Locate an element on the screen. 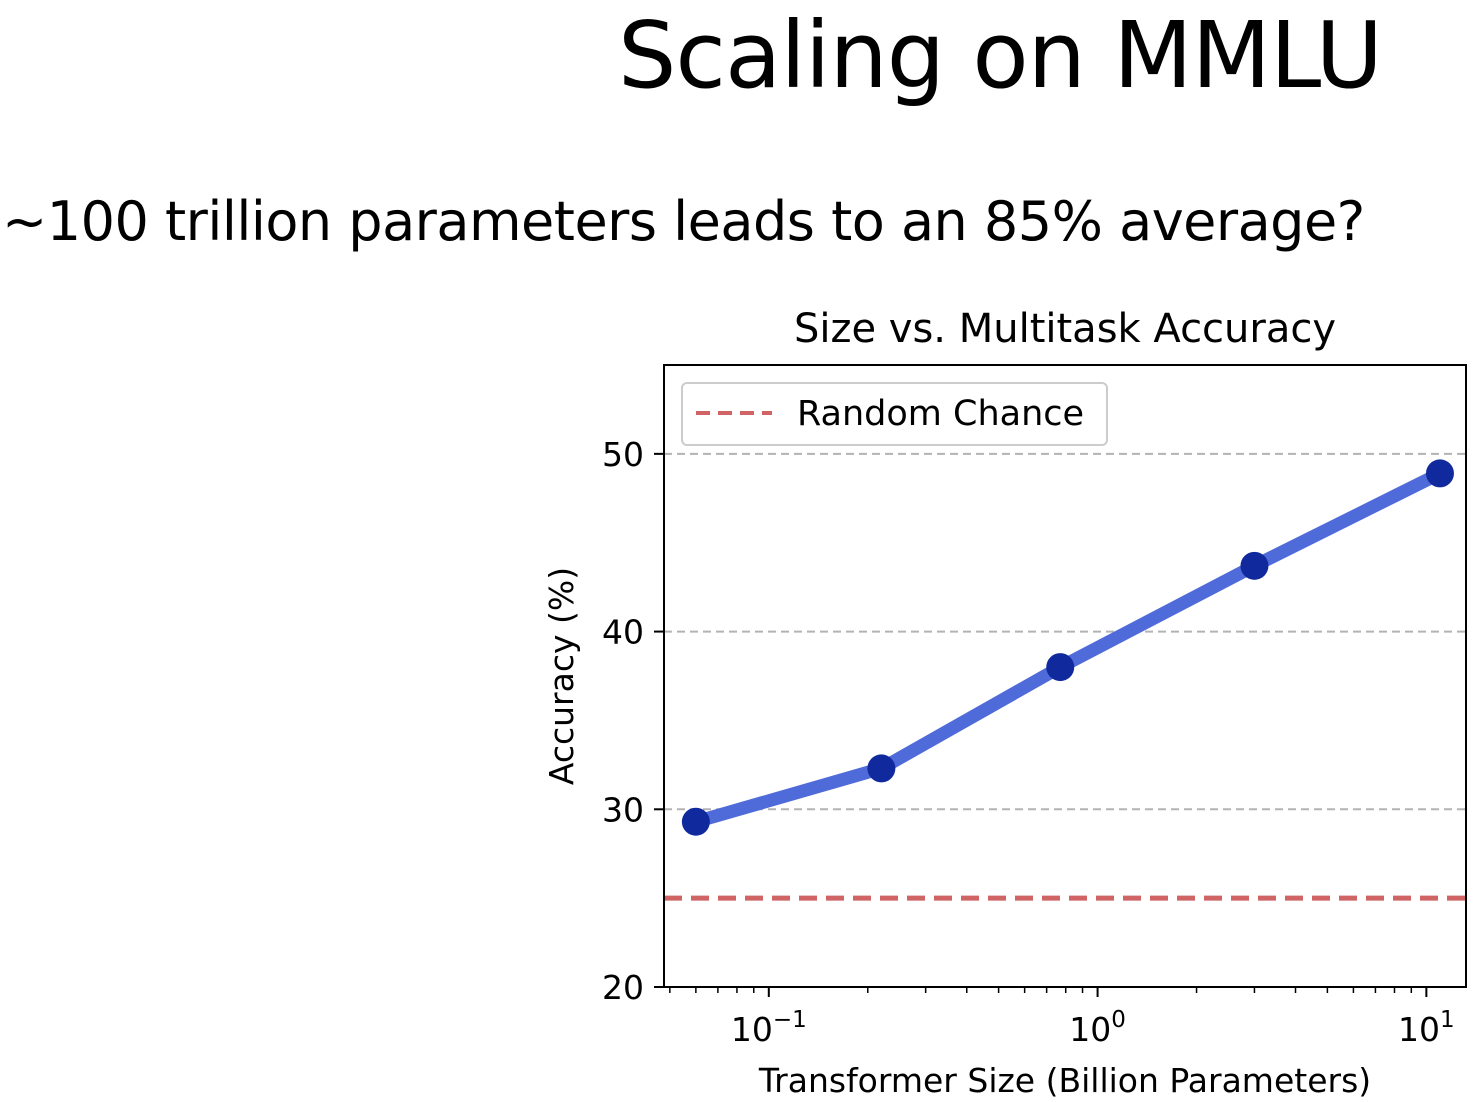 The width and height of the screenshot is (1476, 1102). legend: Random Chance is located at coordinates (894, 414).